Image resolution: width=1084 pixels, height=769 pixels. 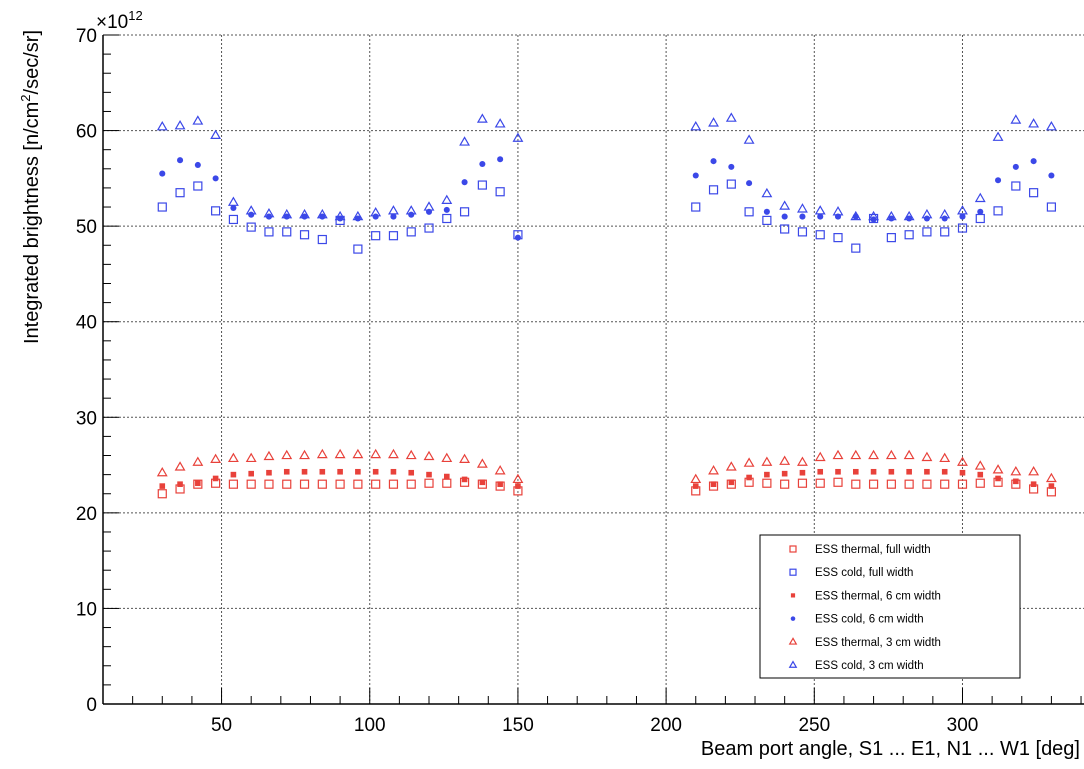 I want to click on y-tick-label: 0, so click(x=91, y=705).